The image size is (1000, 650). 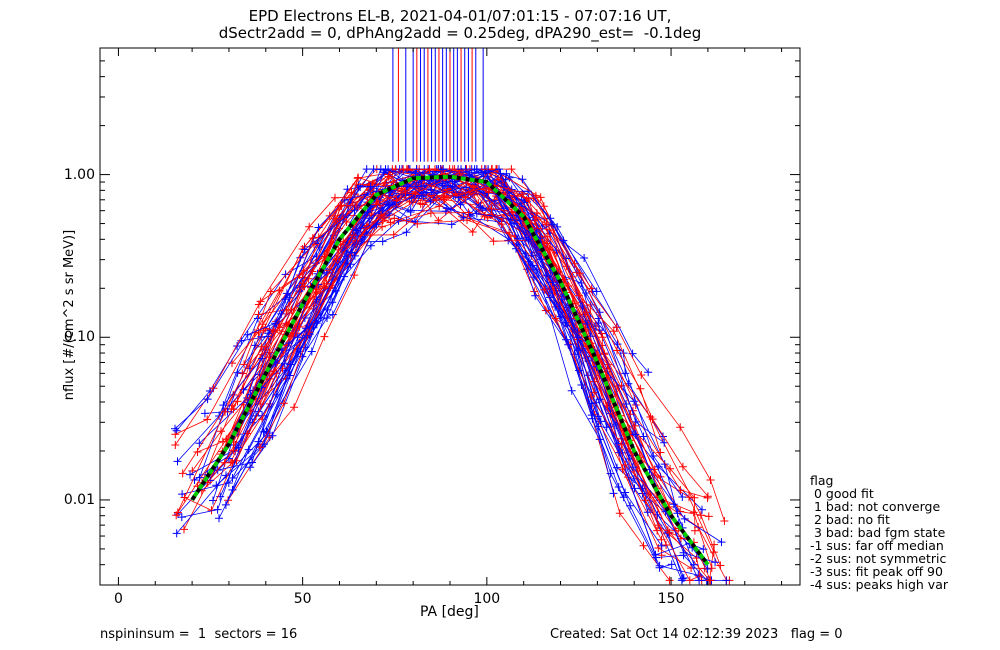 I want to click on near-90-vertical-lines, so click(x=438, y=105).